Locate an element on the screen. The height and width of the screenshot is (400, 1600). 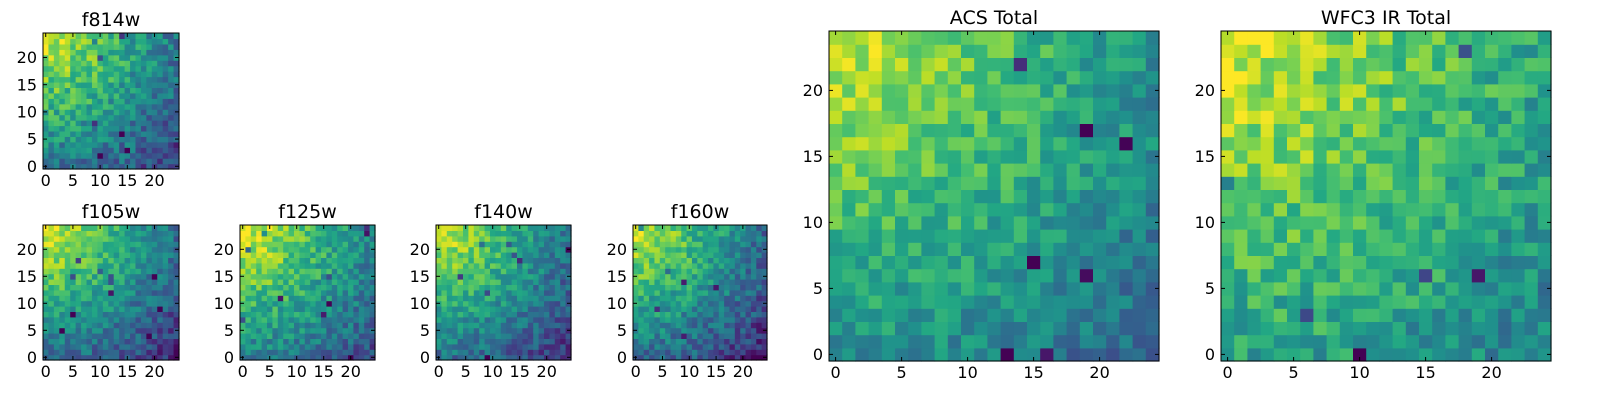
y-tick-label: 5 is located at coordinates (425, 330).